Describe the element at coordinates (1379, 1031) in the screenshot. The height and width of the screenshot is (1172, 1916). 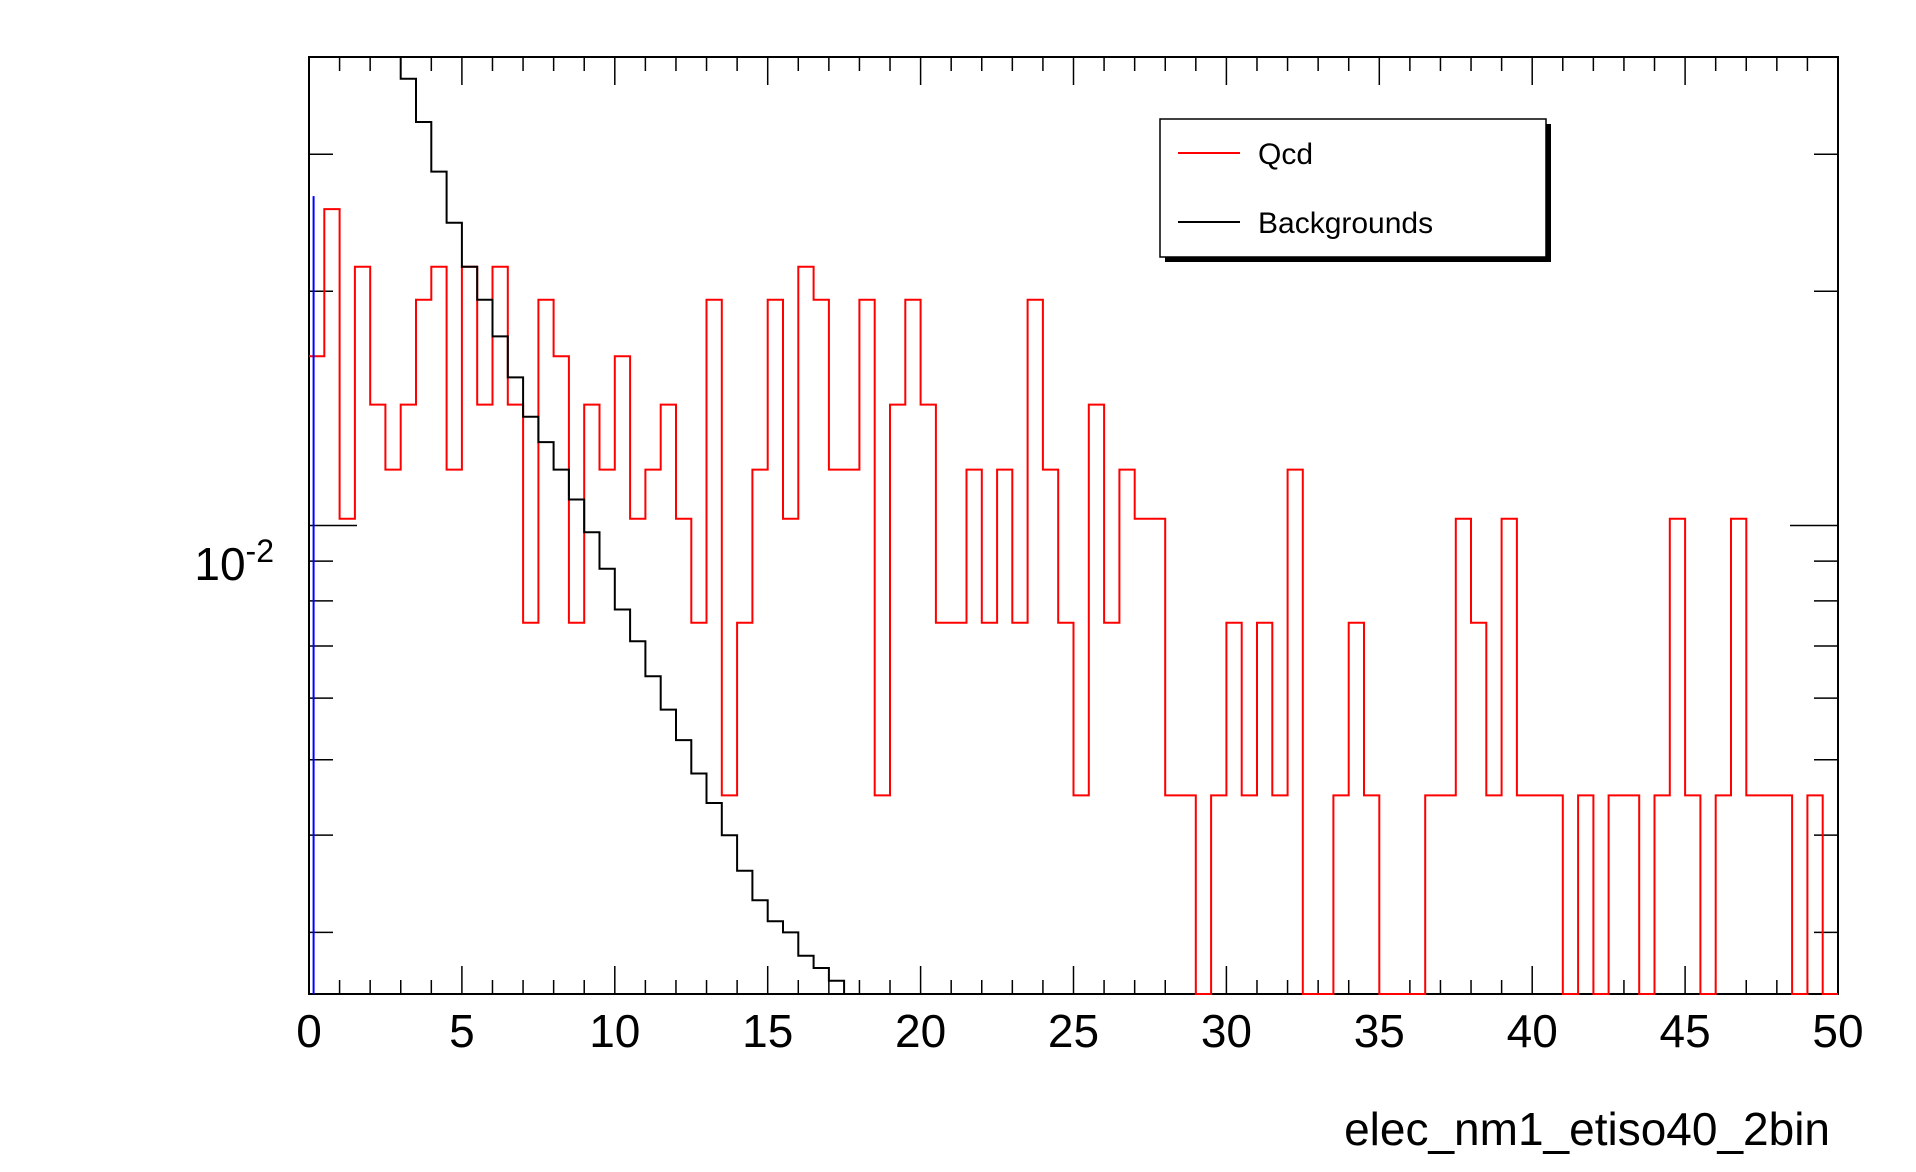
I see `x-tick-label: 35` at that location.